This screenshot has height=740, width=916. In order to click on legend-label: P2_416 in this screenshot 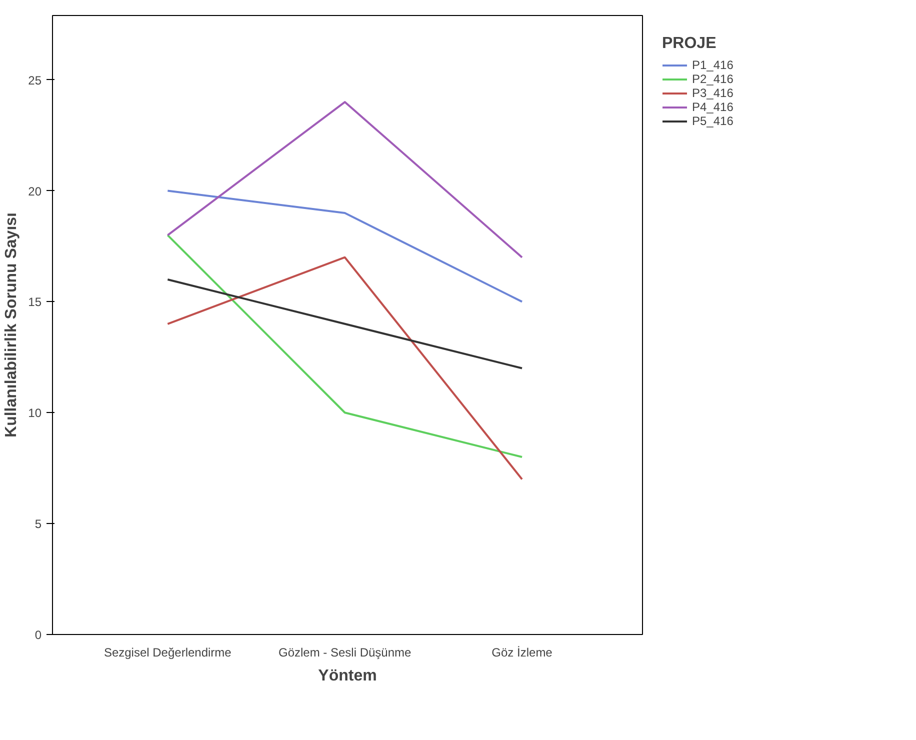, I will do `click(713, 79)`.